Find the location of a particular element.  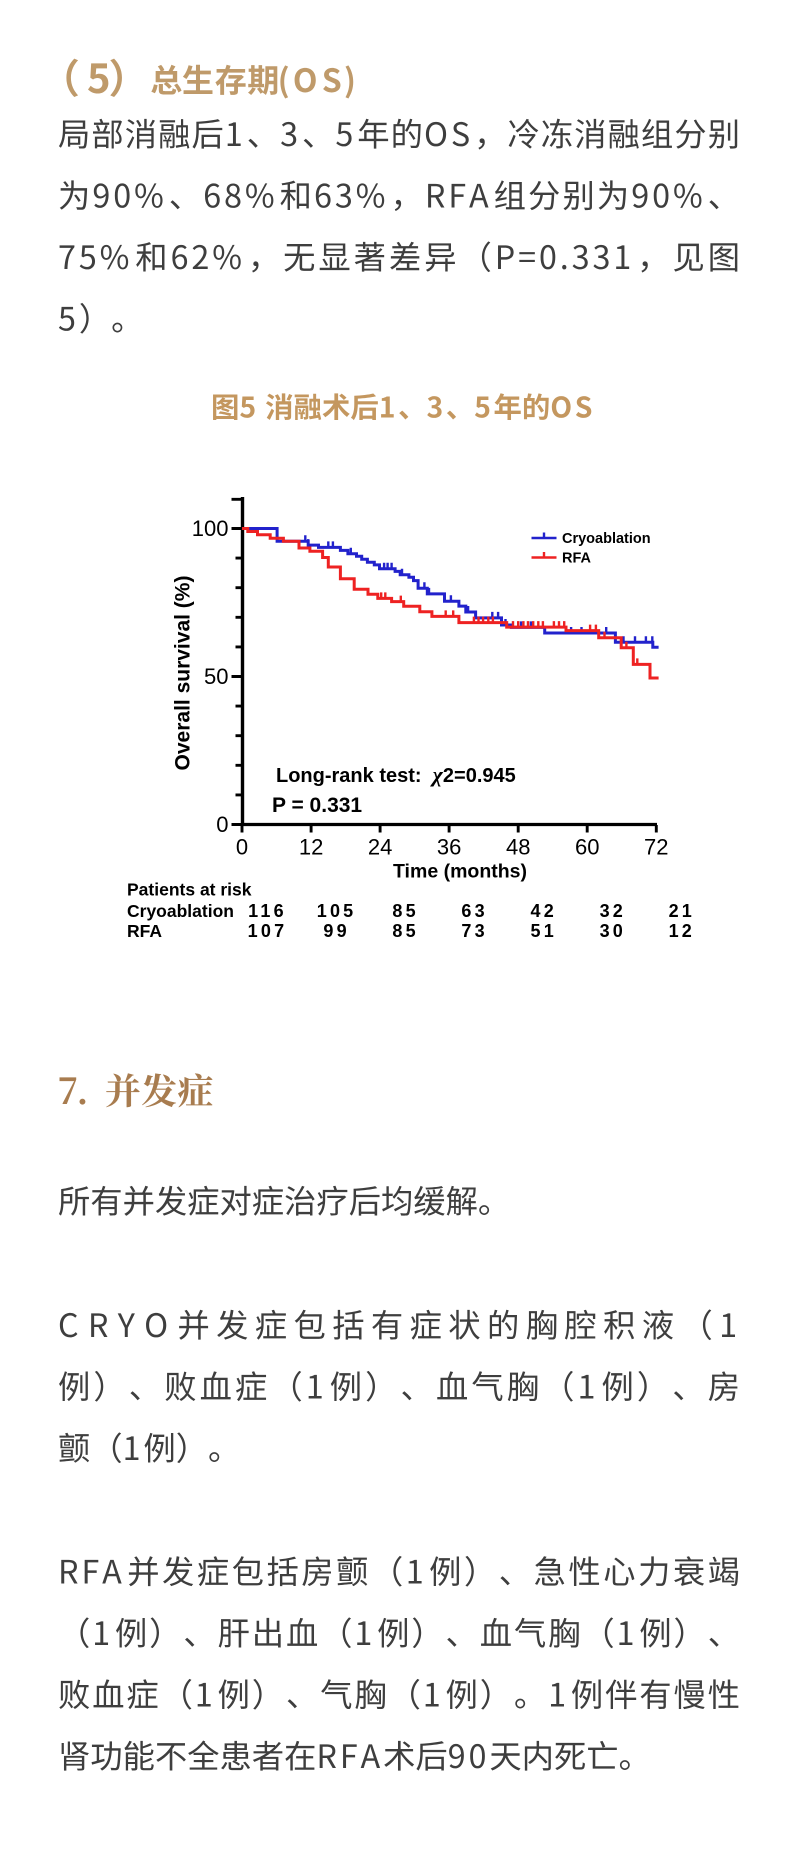

svg-text: 63 is located at coordinates (474, 911).